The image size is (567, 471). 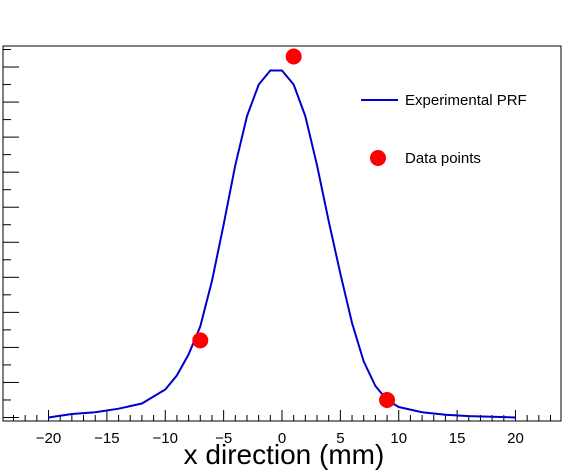 What do you see at coordinates (457, 438) in the screenshot?
I see `x-tick-label: 15` at bounding box center [457, 438].